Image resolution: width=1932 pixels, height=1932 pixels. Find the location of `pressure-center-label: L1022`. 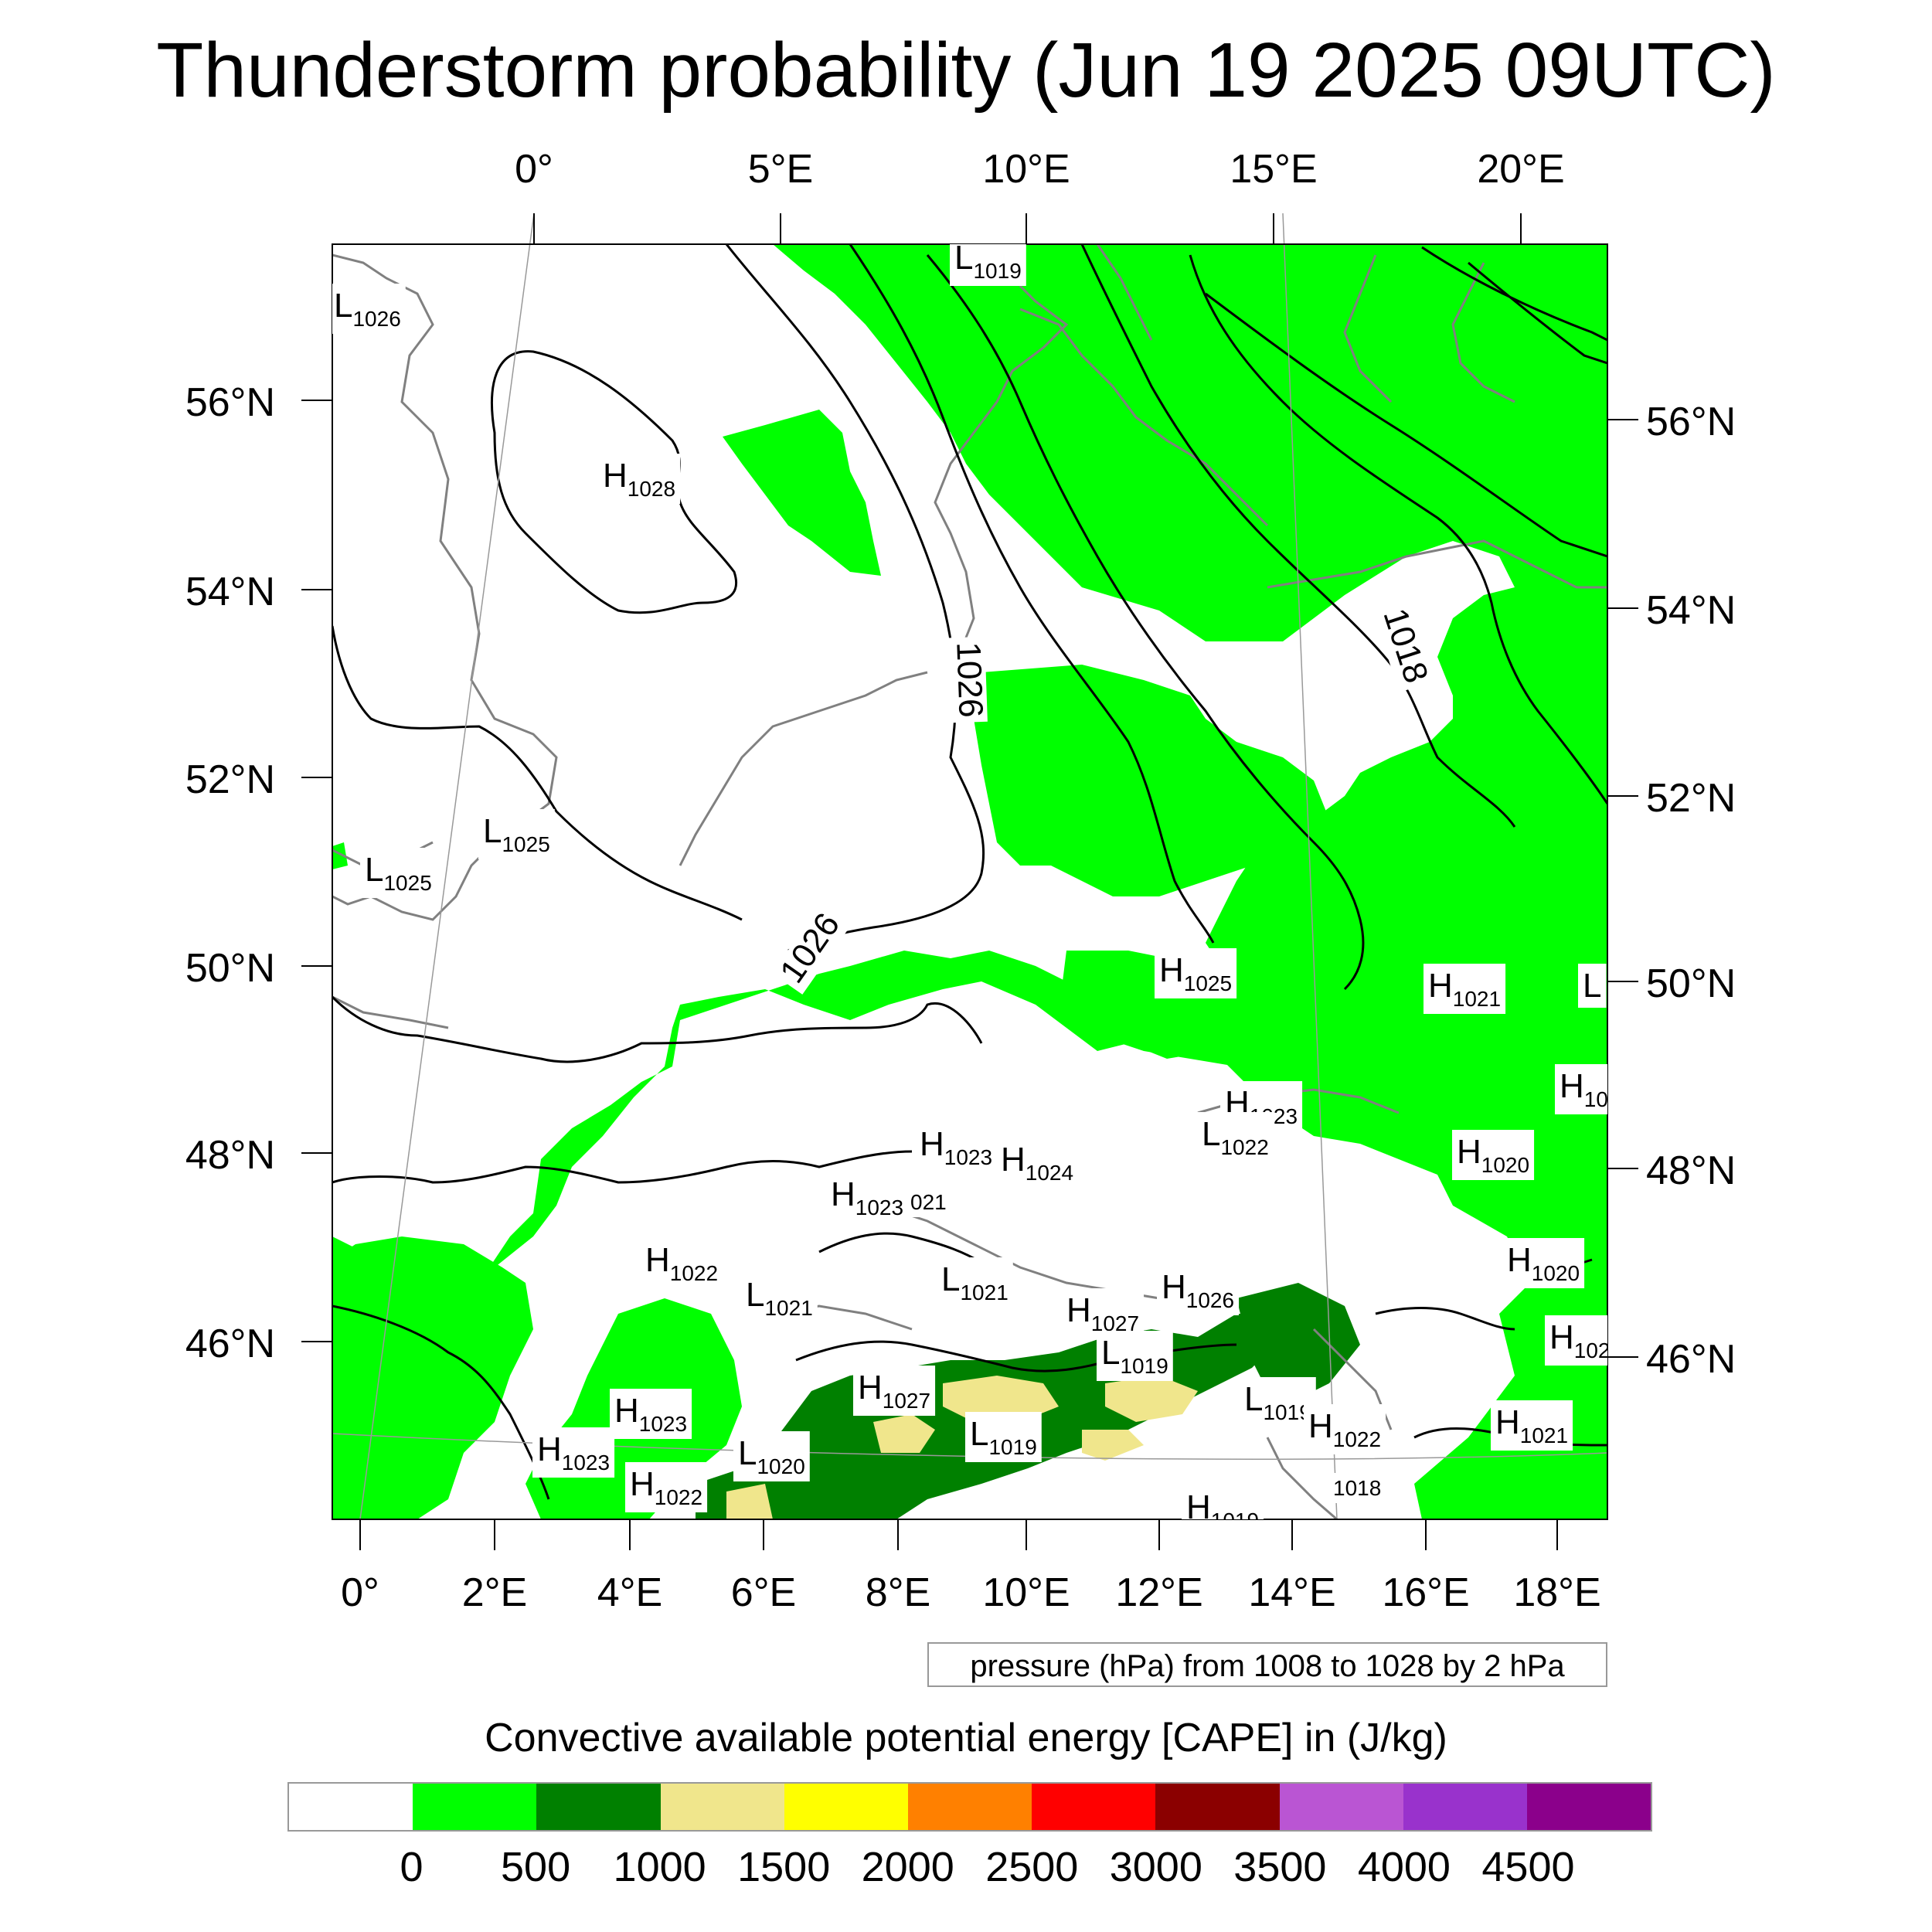

pressure-center-label: L1022 is located at coordinates (1235, 1137).